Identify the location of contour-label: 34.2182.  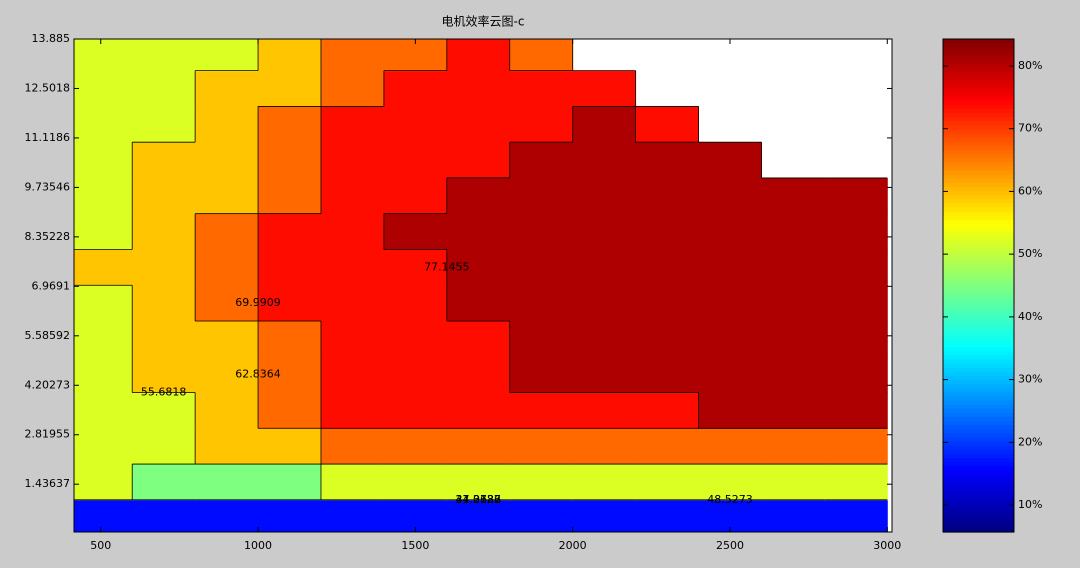
(479, 499).